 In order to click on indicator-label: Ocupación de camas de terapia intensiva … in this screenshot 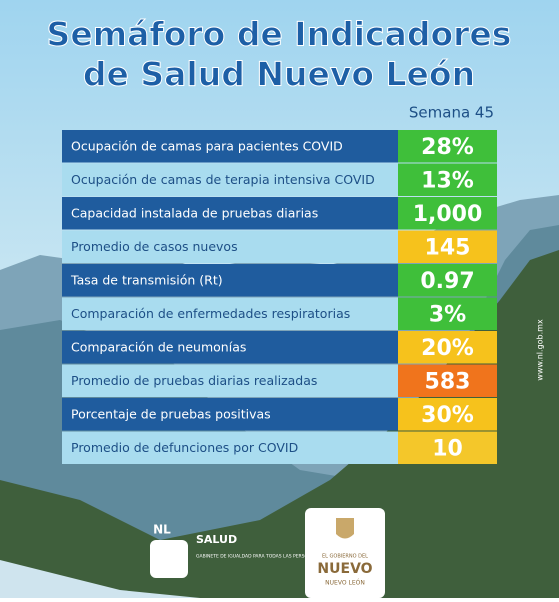, I will do `click(223, 179)`.